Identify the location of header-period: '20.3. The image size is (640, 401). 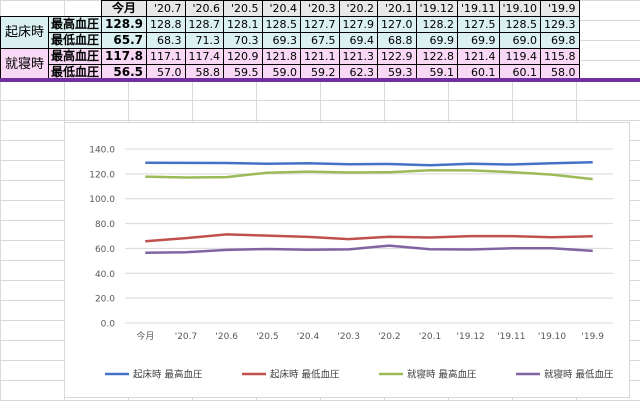
(320, 8).